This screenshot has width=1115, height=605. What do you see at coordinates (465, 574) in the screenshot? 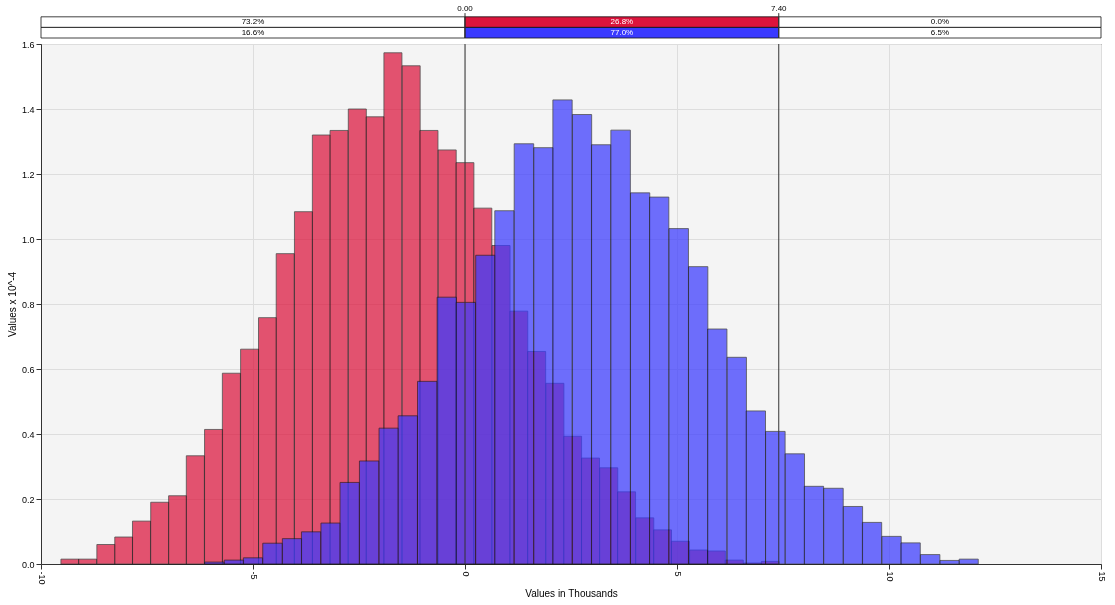
I see `x-tick-label: 0` at bounding box center [465, 574].